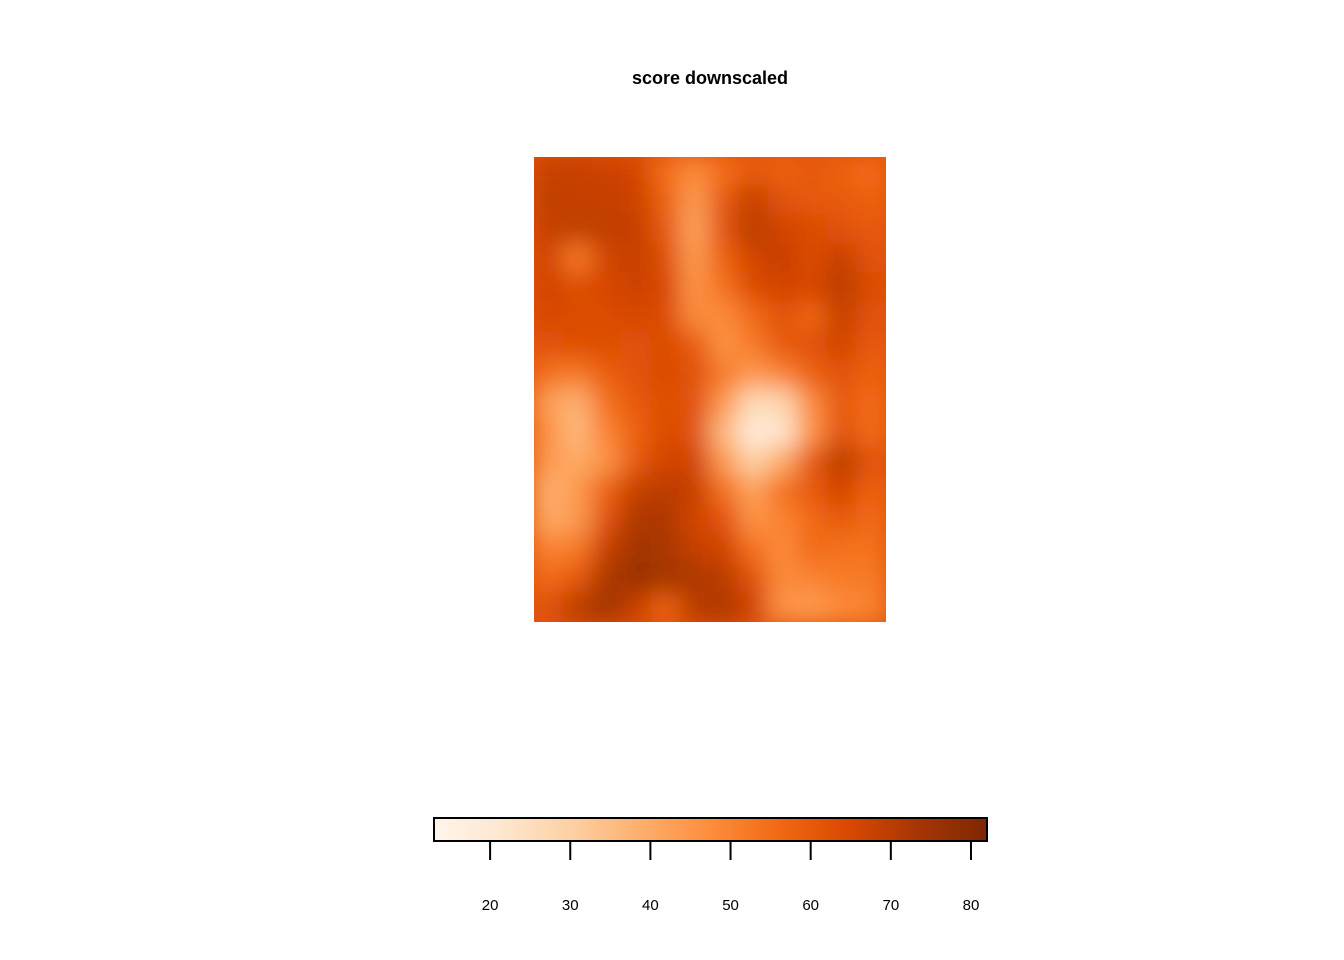  What do you see at coordinates (890, 905) in the screenshot?
I see `legend-tick-label: 70` at bounding box center [890, 905].